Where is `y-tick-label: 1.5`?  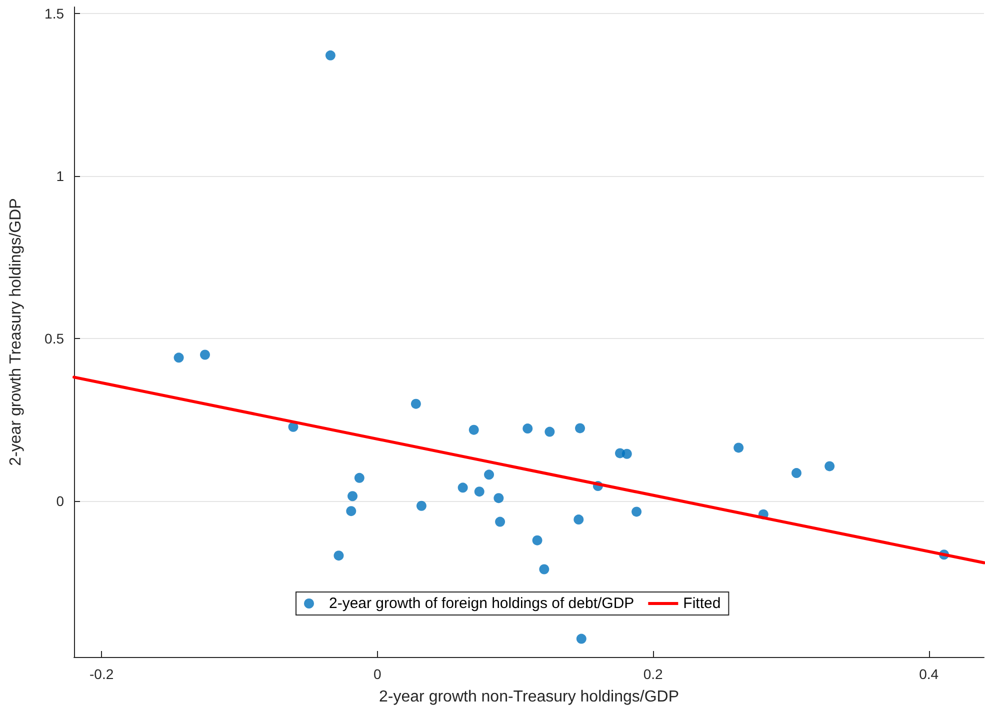 y-tick-label: 1.5 is located at coordinates (54, 14).